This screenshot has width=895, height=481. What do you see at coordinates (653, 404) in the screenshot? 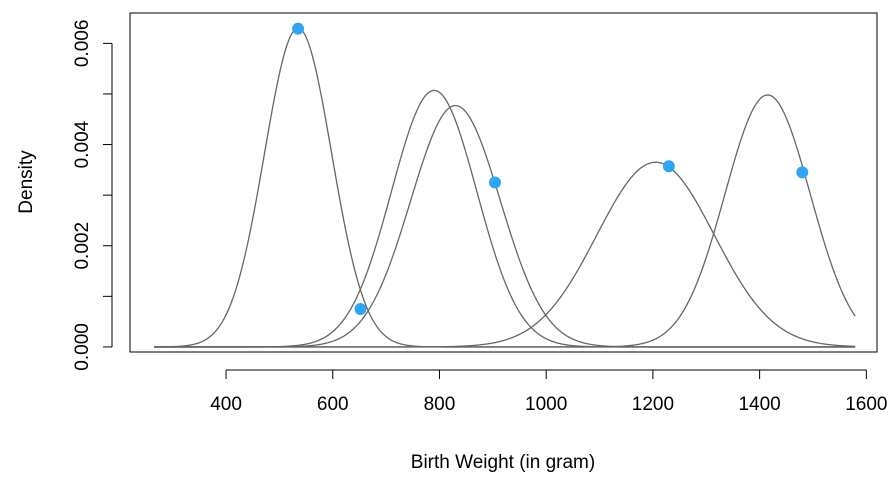
I see `x-tick-label: 1200` at bounding box center [653, 404].